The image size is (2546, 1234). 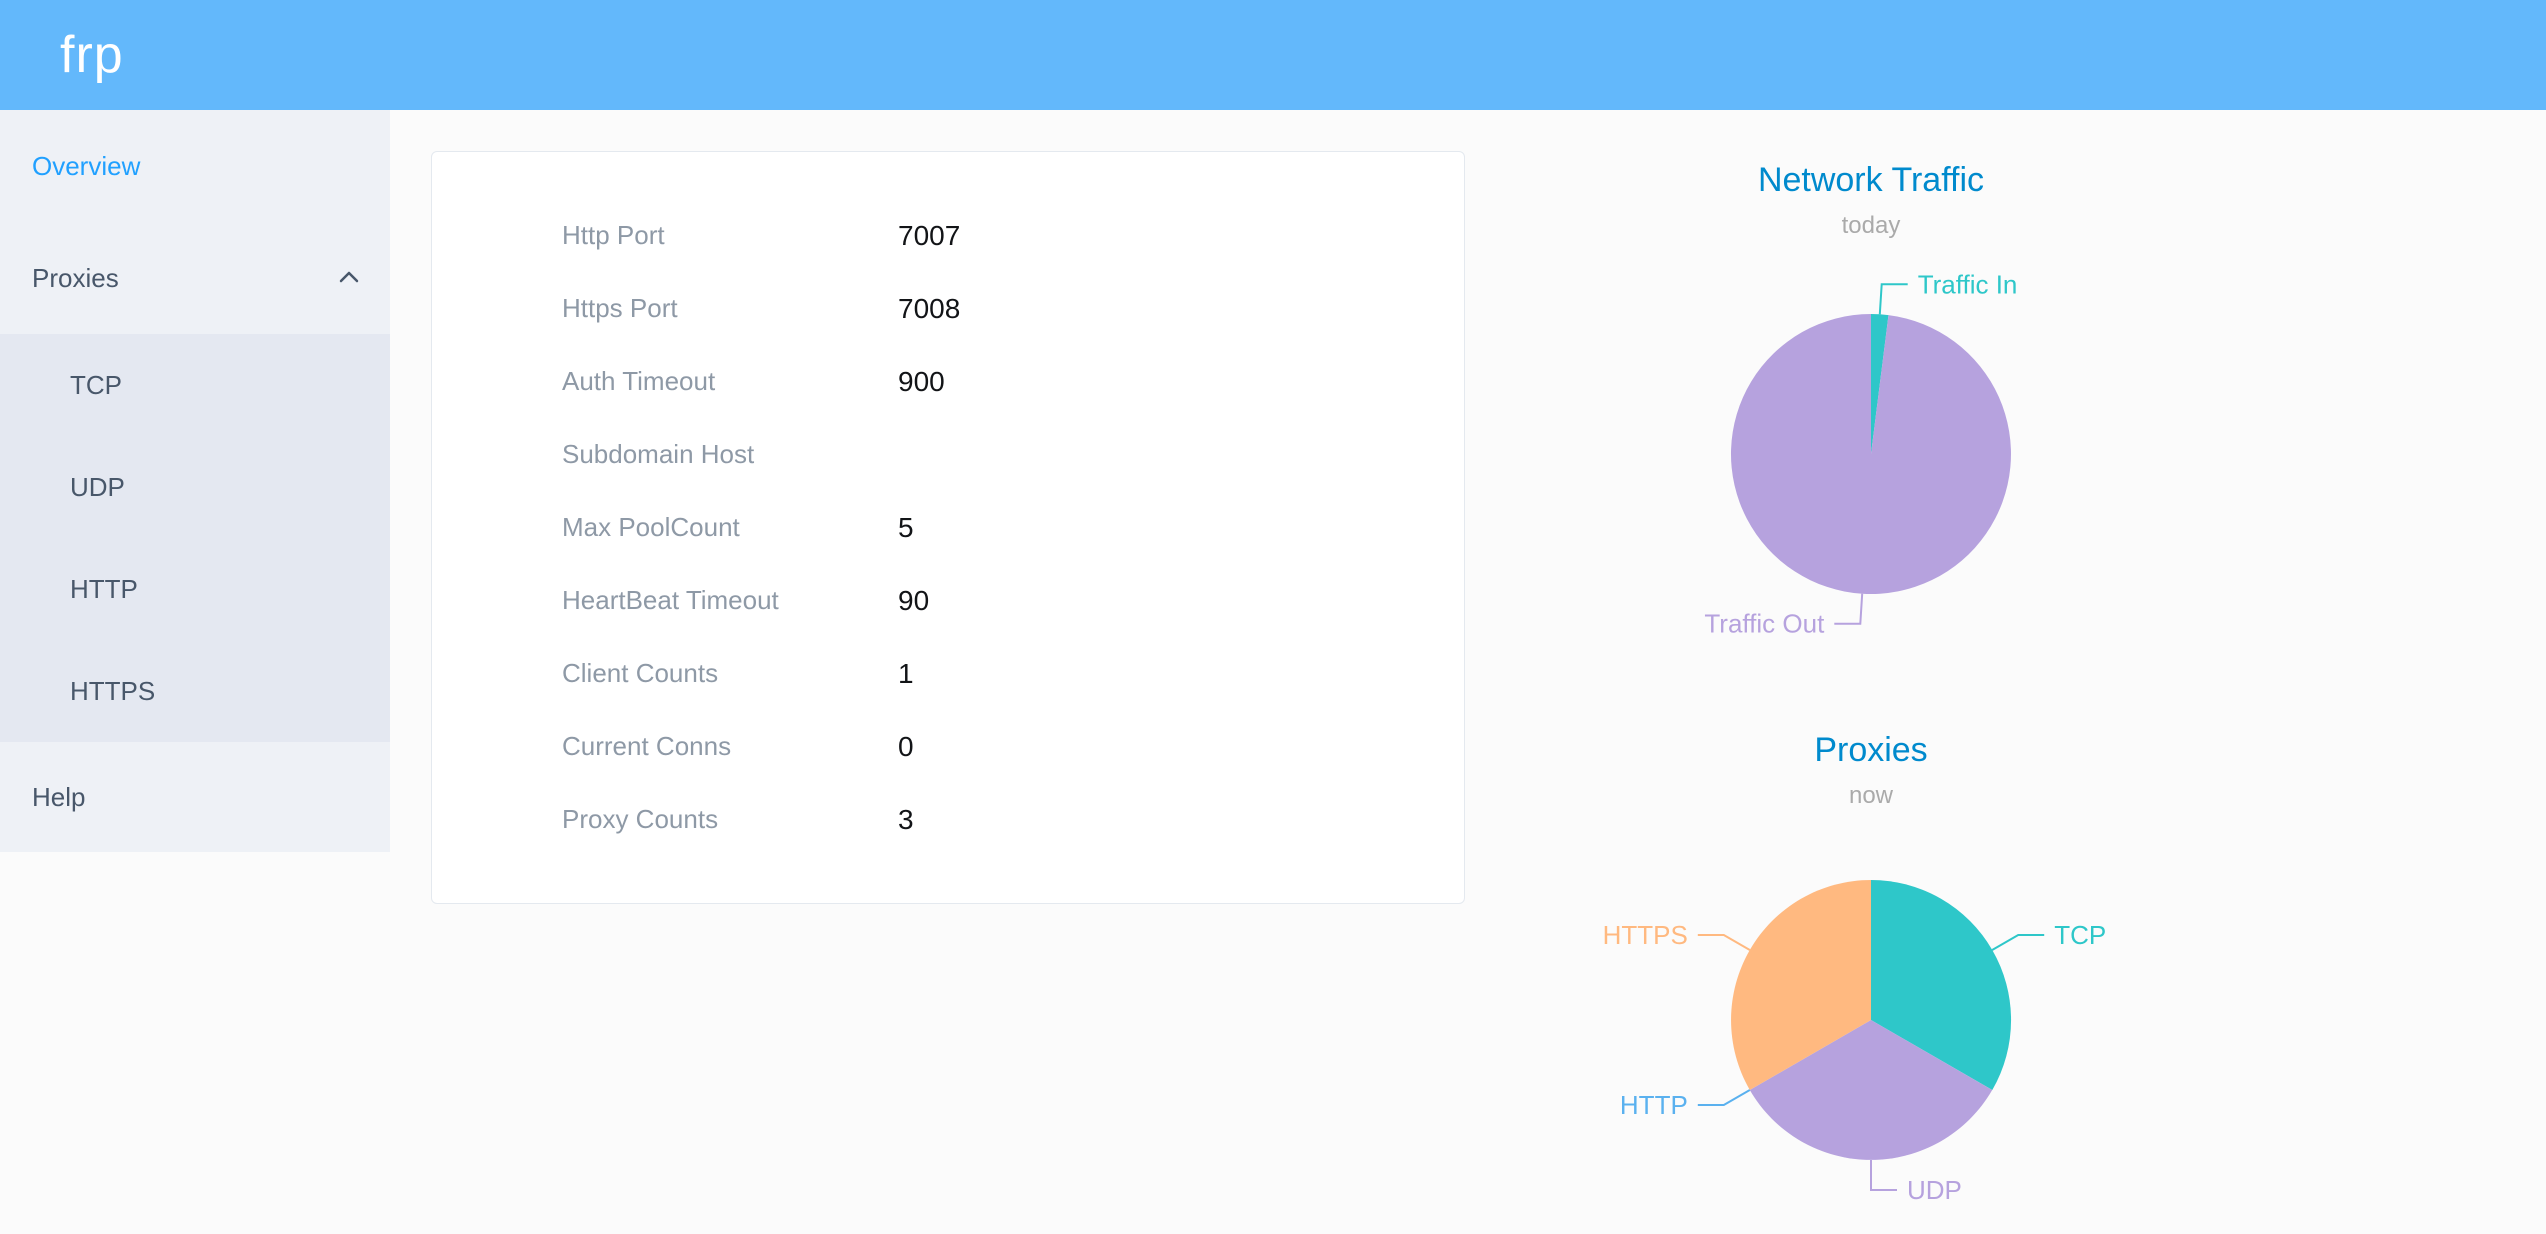 What do you see at coordinates (1941, 985) in the screenshot?
I see `pie-slice-tcp` at bounding box center [1941, 985].